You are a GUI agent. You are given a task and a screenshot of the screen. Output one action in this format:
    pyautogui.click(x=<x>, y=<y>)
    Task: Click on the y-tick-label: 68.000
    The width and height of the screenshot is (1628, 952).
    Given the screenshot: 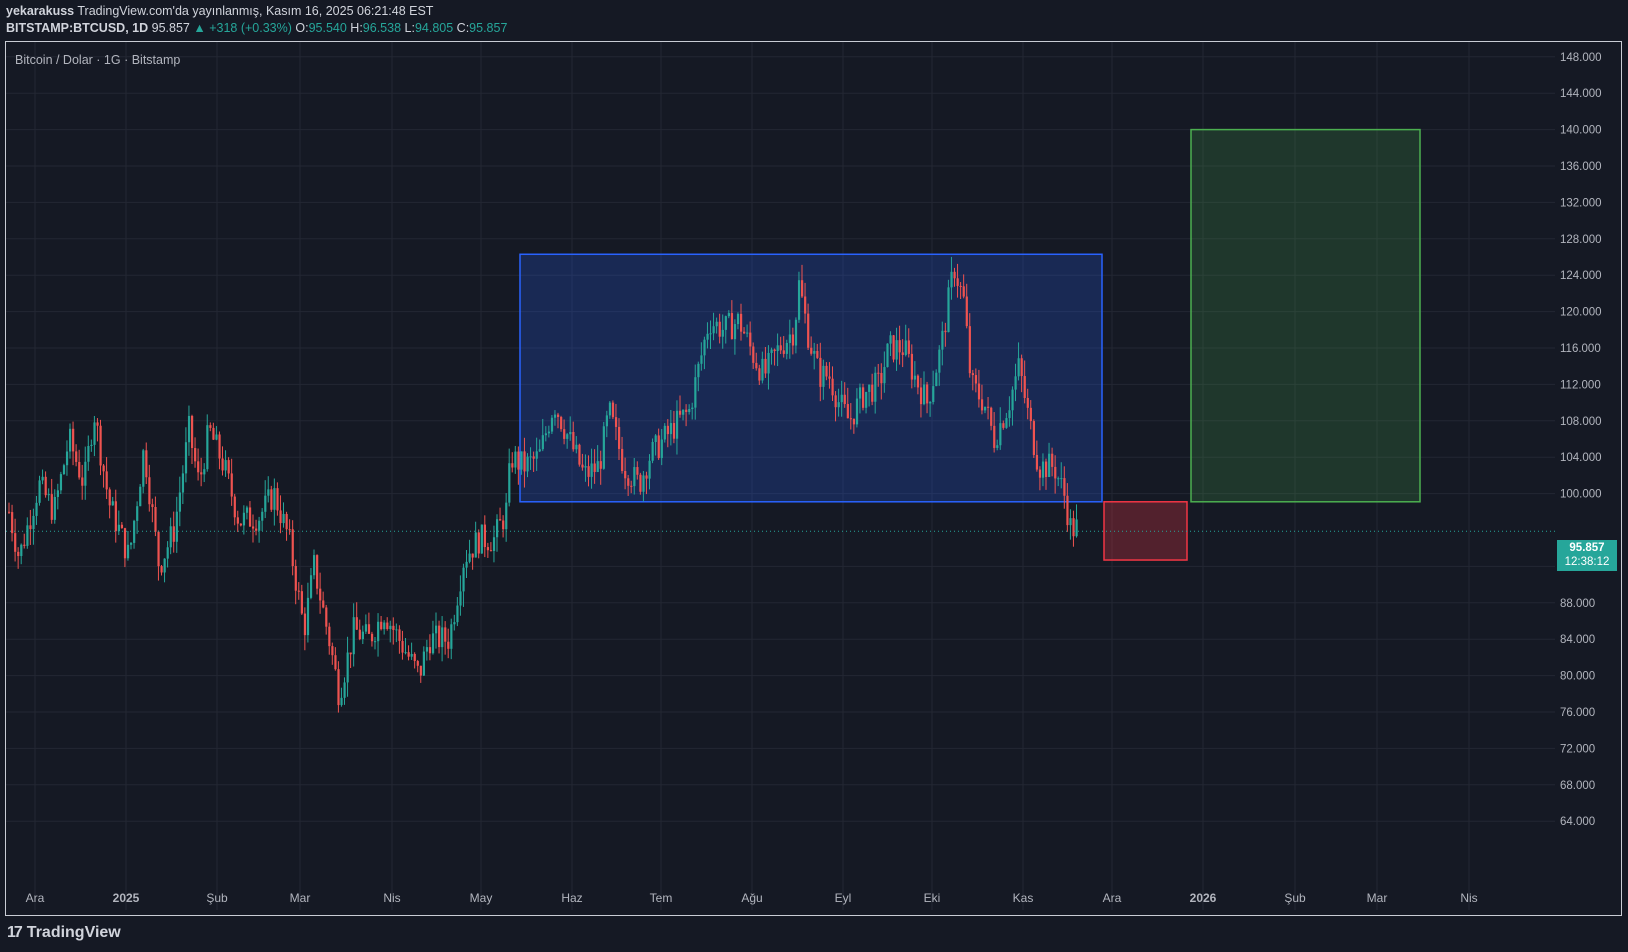 What is the action you would take?
    pyautogui.click(x=1577, y=786)
    